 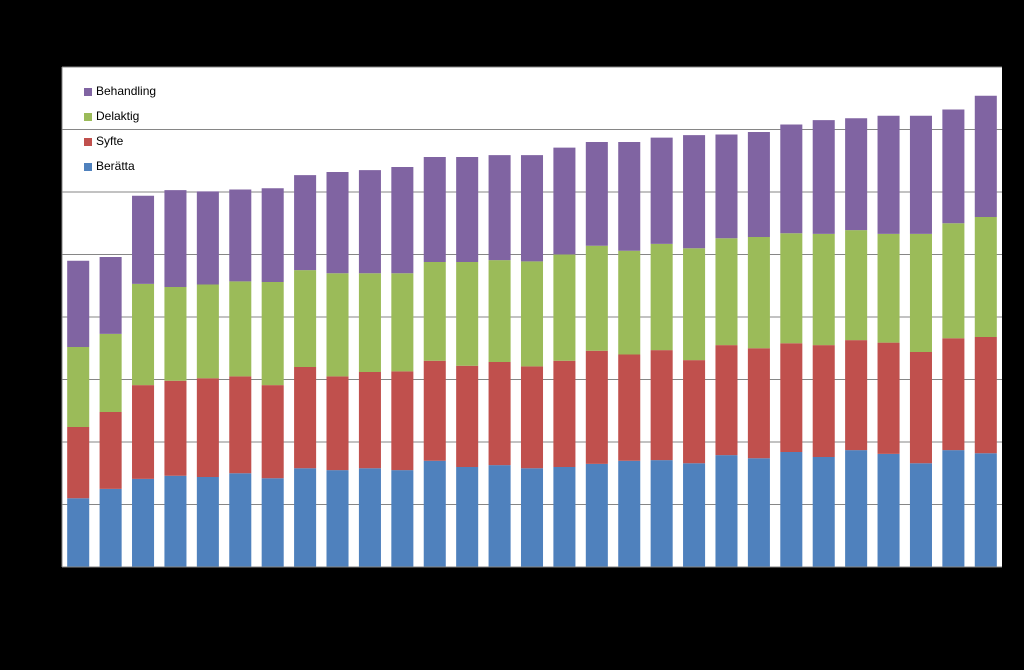 What do you see at coordinates (117, 116) in the screenshot?
I see `legend-label: Delaktig` at bounding box center [117, 116].